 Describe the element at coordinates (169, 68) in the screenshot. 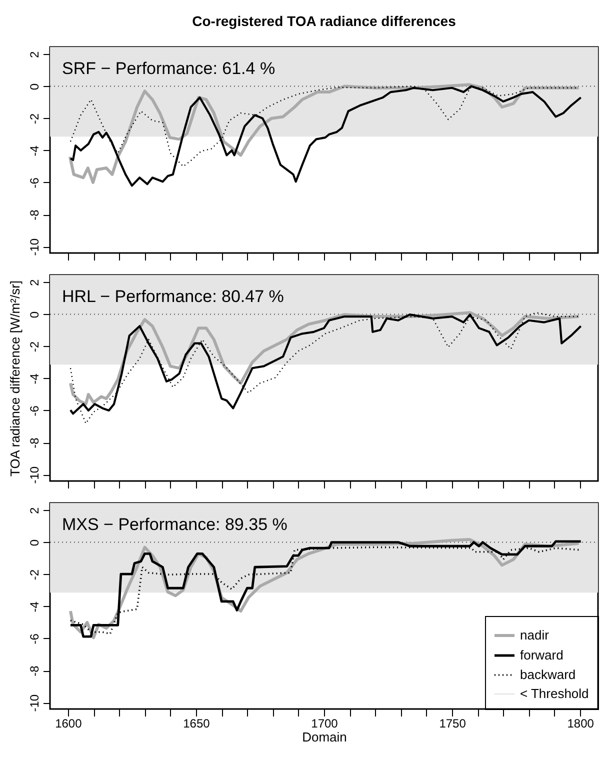

I see `annotation: SRF − Performance: 61.4 %` at that location.